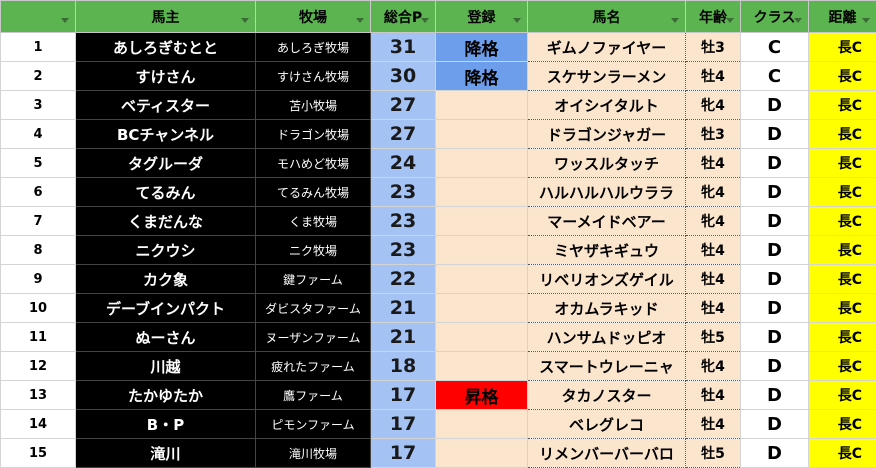 The image size is (876, 468). What do you see at coordinates (165, 424) in the screenshot?
I see `owner-cell: B・P` at bounding box center [165, 424].